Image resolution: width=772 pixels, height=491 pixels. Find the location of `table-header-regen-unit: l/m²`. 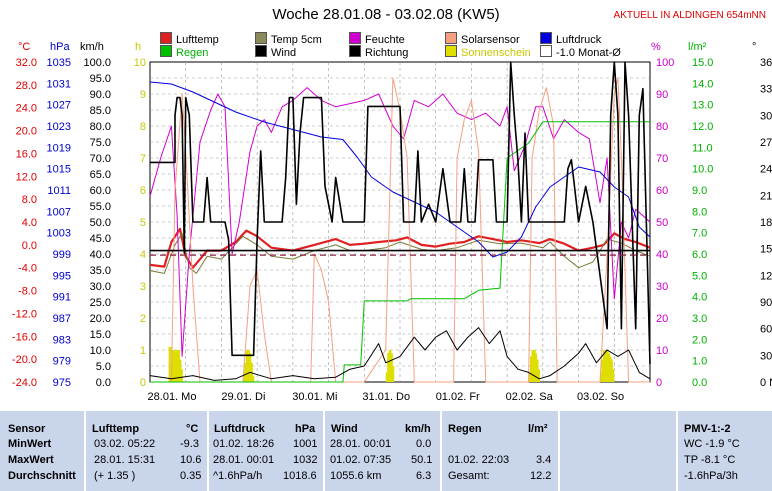

table-header-regen-unit: l/m² is located at coordinates (538, 429).